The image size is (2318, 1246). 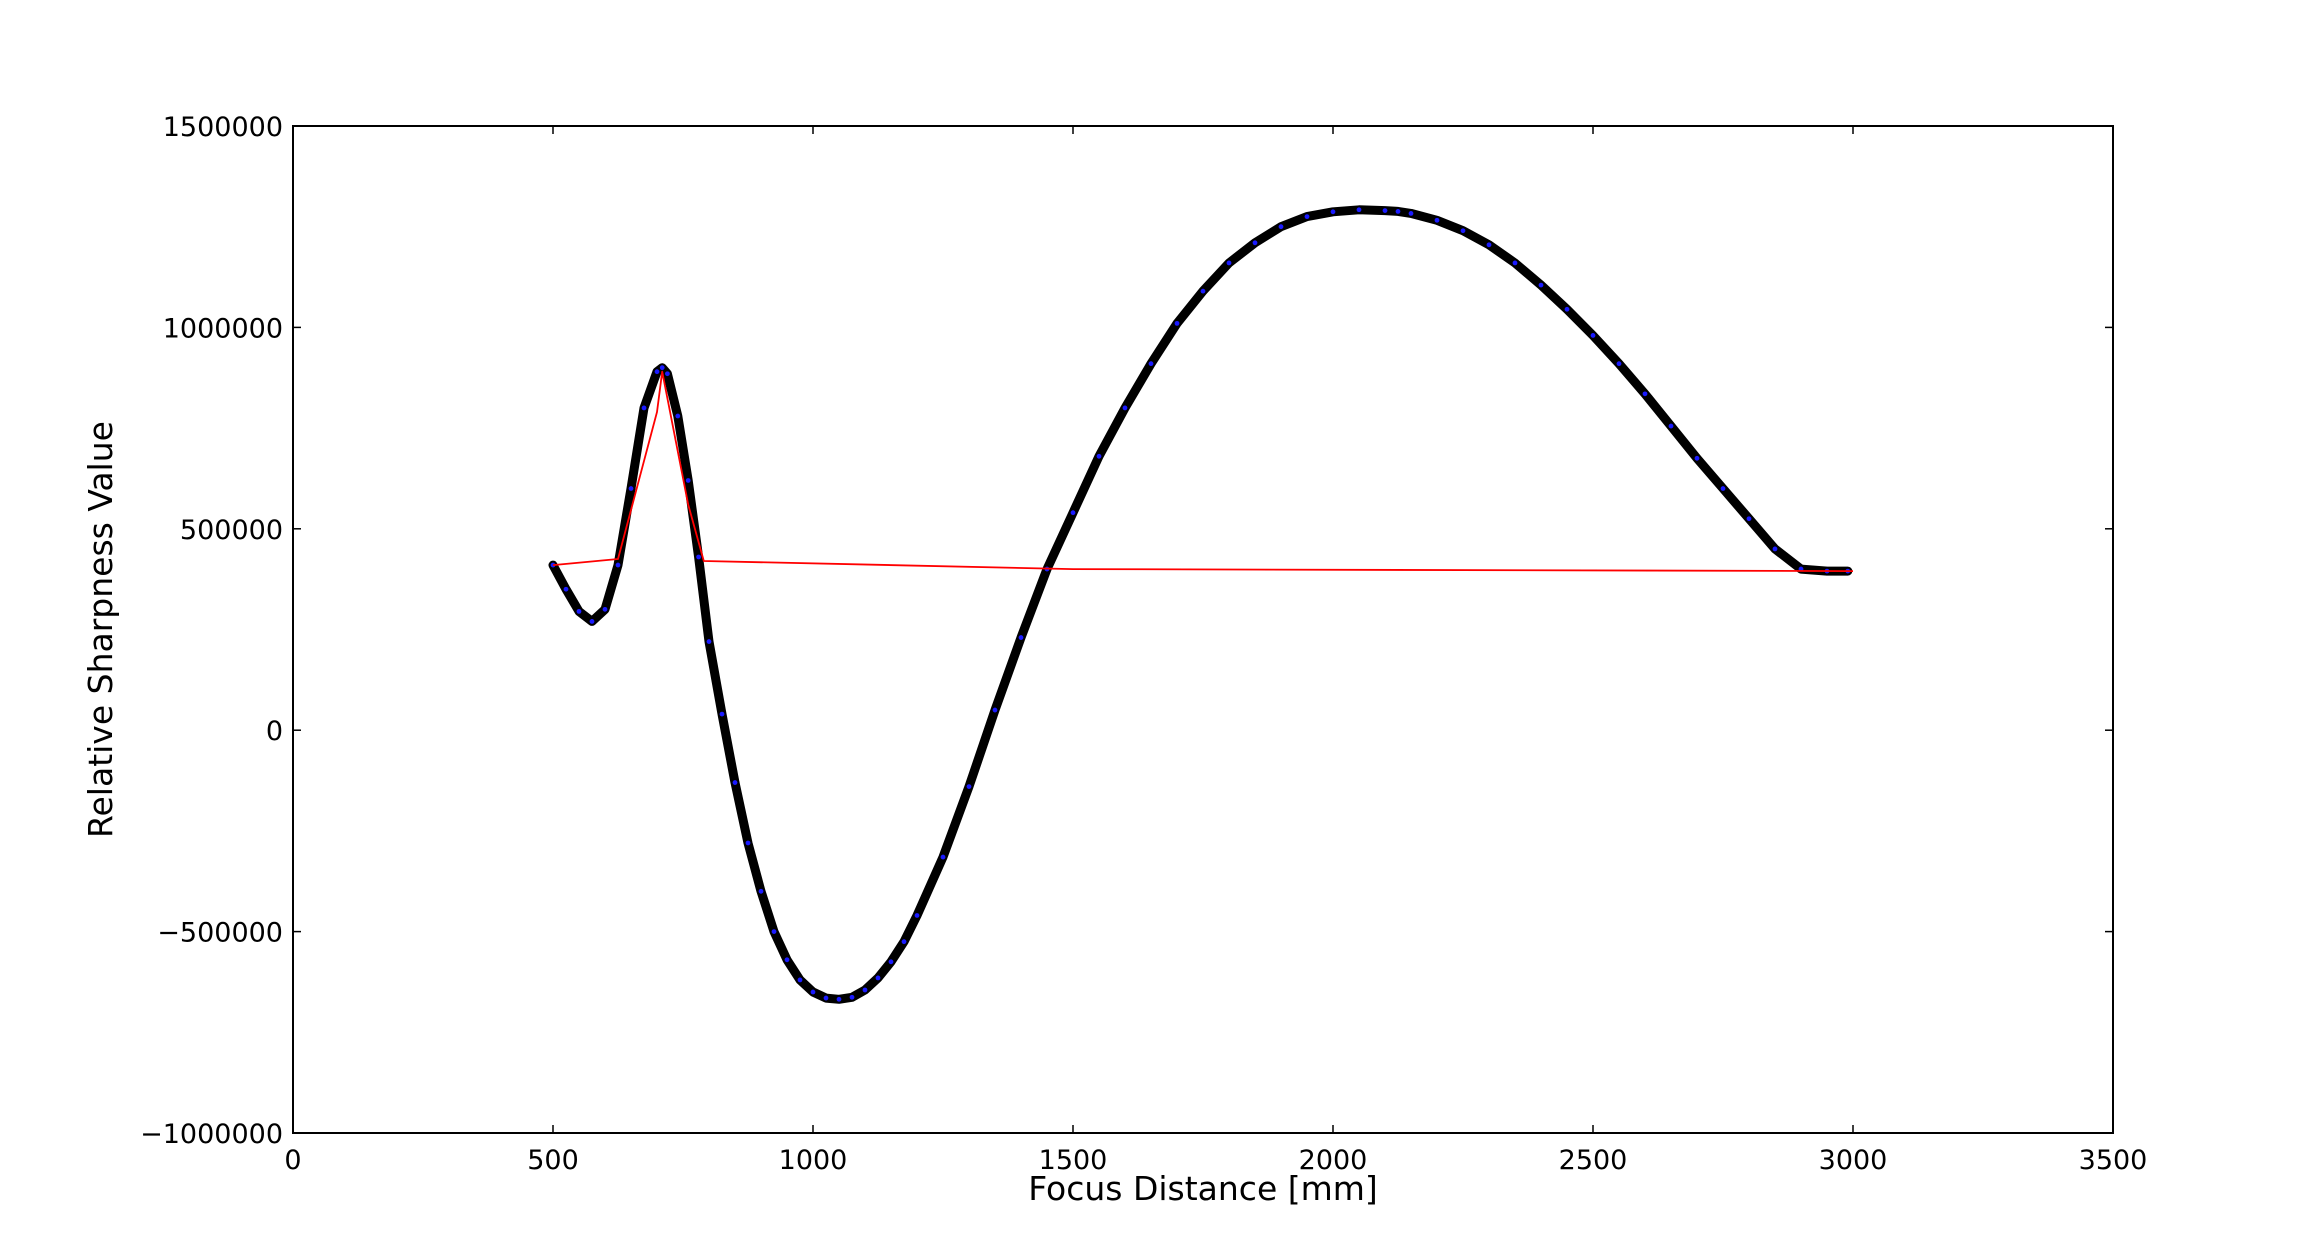 I want to click on series-red-polyline, so click(x=1203, y=471).